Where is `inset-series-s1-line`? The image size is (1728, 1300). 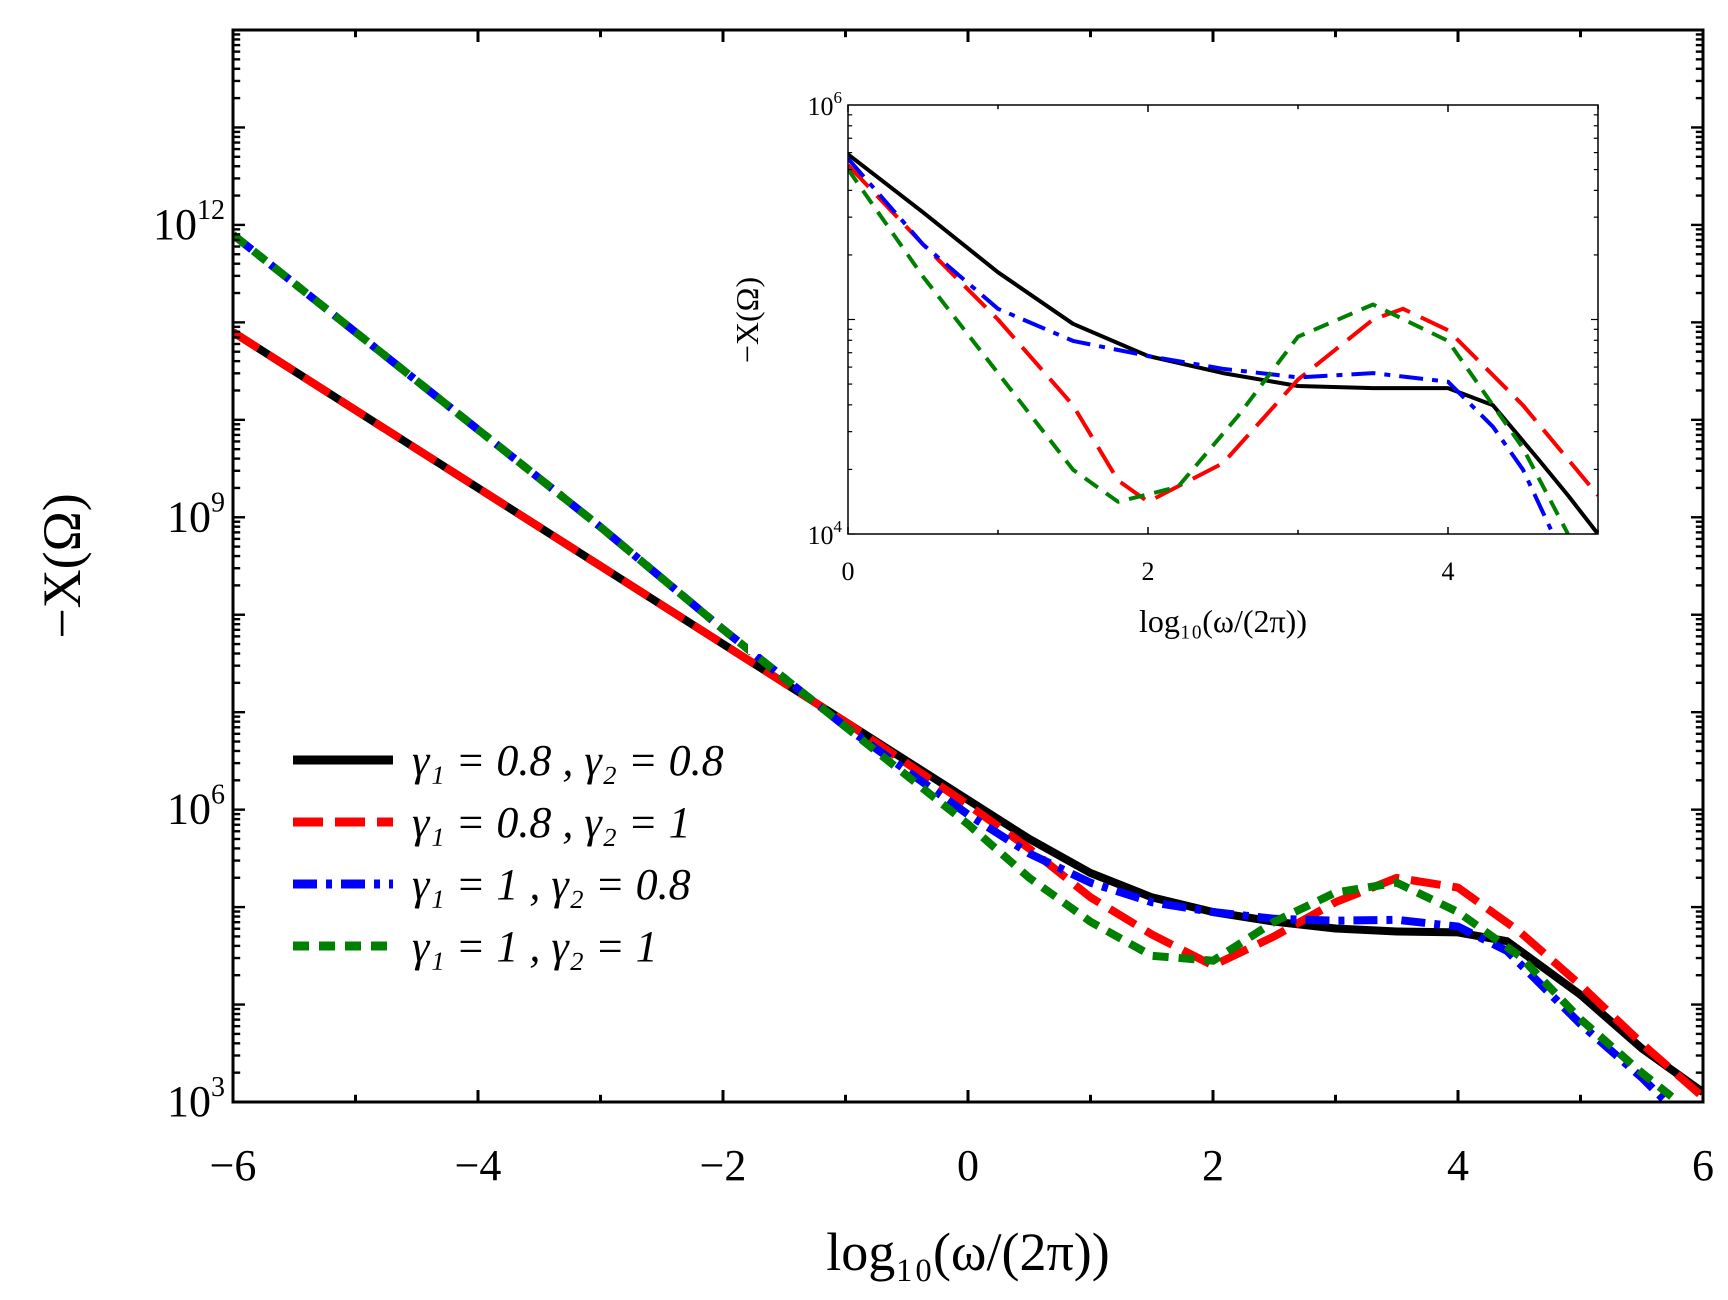
inset-series-s1-line is located at coordinates (1223, 343).